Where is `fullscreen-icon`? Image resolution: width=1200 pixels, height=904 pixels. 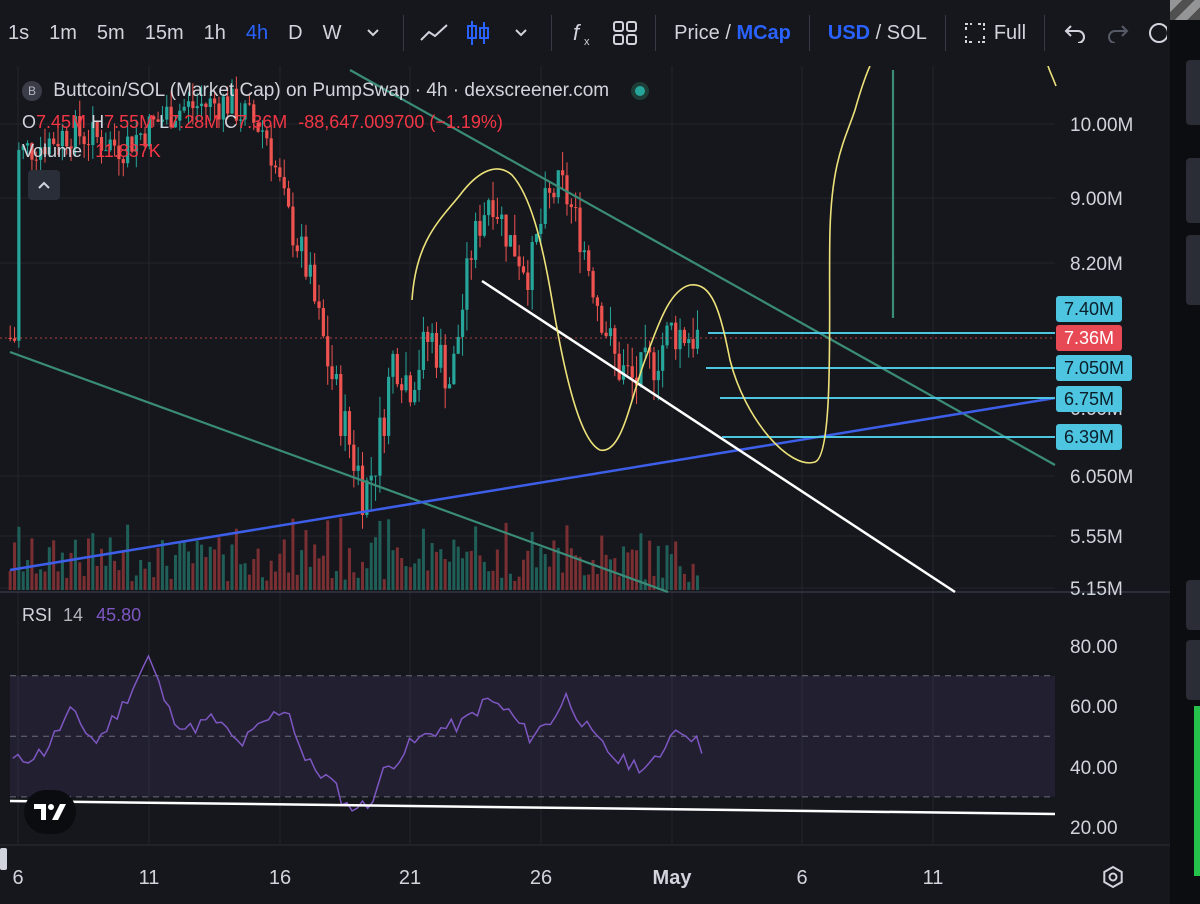
fullscreen-icon is located at coordinates (974, 33).